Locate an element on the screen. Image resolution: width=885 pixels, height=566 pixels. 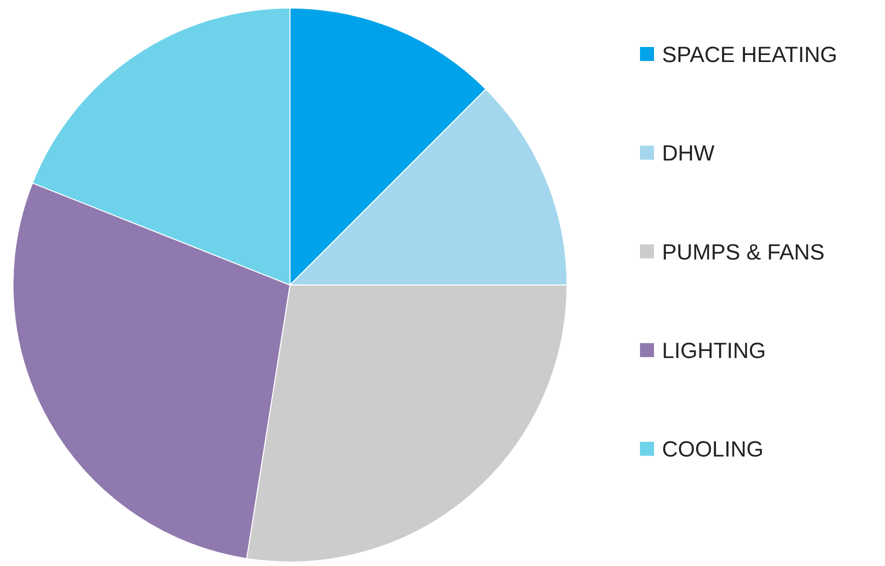
legend-label: DHW is located at coordinates (688, 153).